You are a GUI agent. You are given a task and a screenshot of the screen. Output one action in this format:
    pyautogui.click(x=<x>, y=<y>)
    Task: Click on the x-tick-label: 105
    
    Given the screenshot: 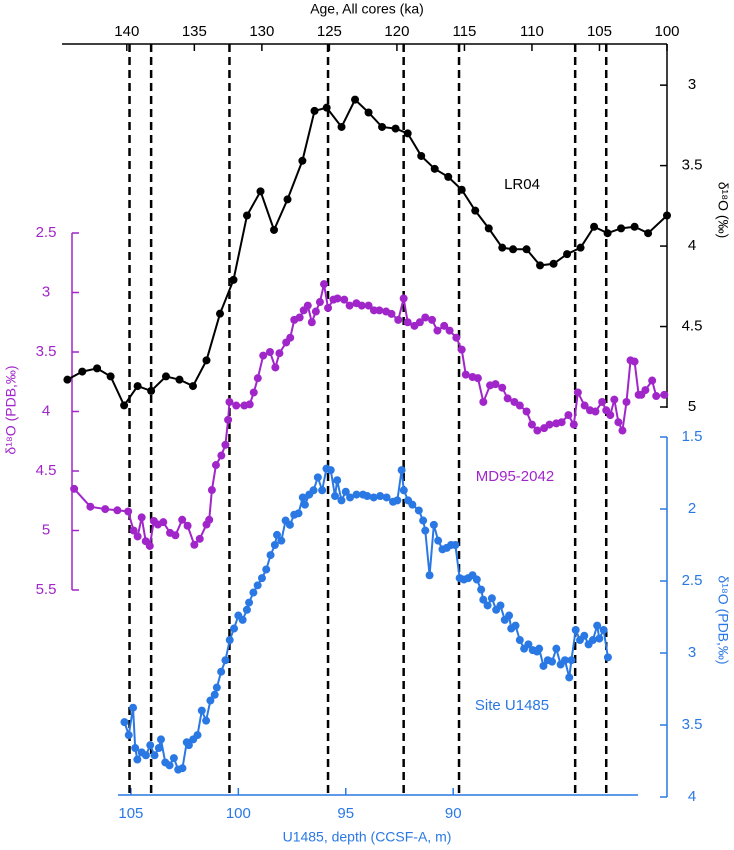 What is the action you would take?
    pyautogui.click(x=599, y=31)
    